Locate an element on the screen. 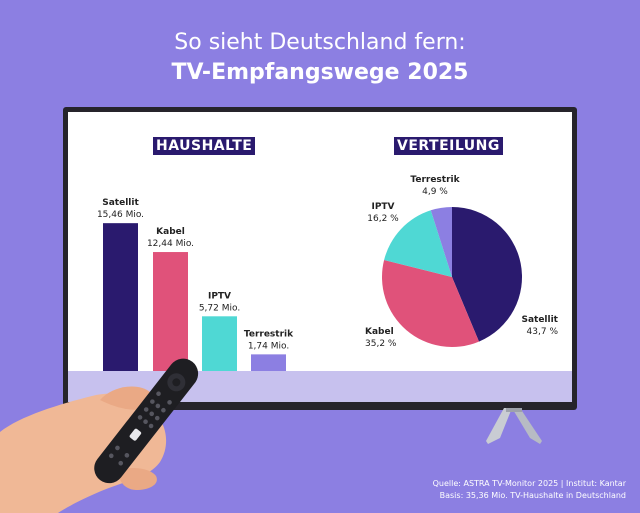 The height and width of the screenshot is (513, 640). pie-chart-heading: VERTEILUNG is located at coordinates (448, 146).